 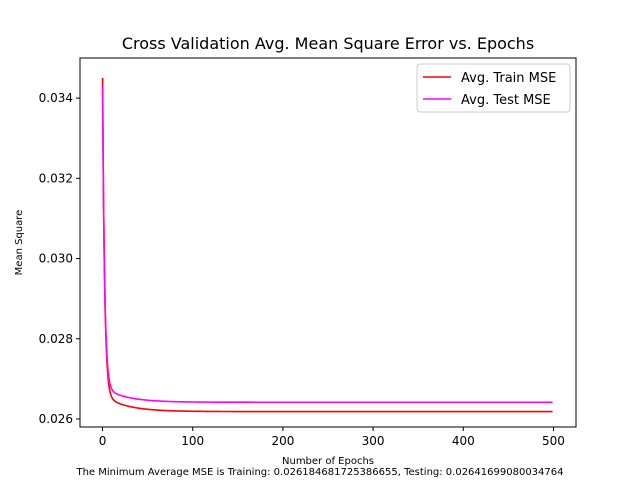 What do you see at coordinates (553, 441) in the screenshot?
I see `x-tick-label: 500` at bounding box center [553, 441].